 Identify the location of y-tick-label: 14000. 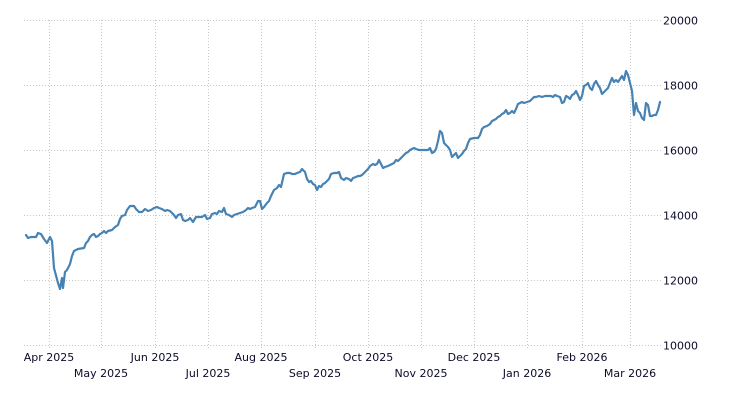
(680, 216).